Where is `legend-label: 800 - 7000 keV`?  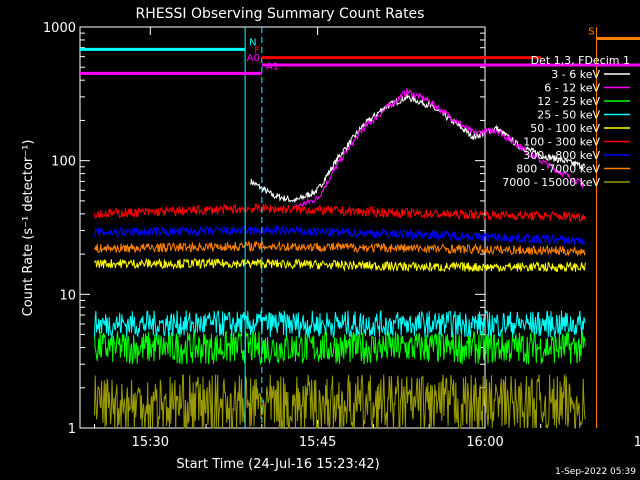
legend-label: 800 - 7000 keV is located at coordinates (558, 169).